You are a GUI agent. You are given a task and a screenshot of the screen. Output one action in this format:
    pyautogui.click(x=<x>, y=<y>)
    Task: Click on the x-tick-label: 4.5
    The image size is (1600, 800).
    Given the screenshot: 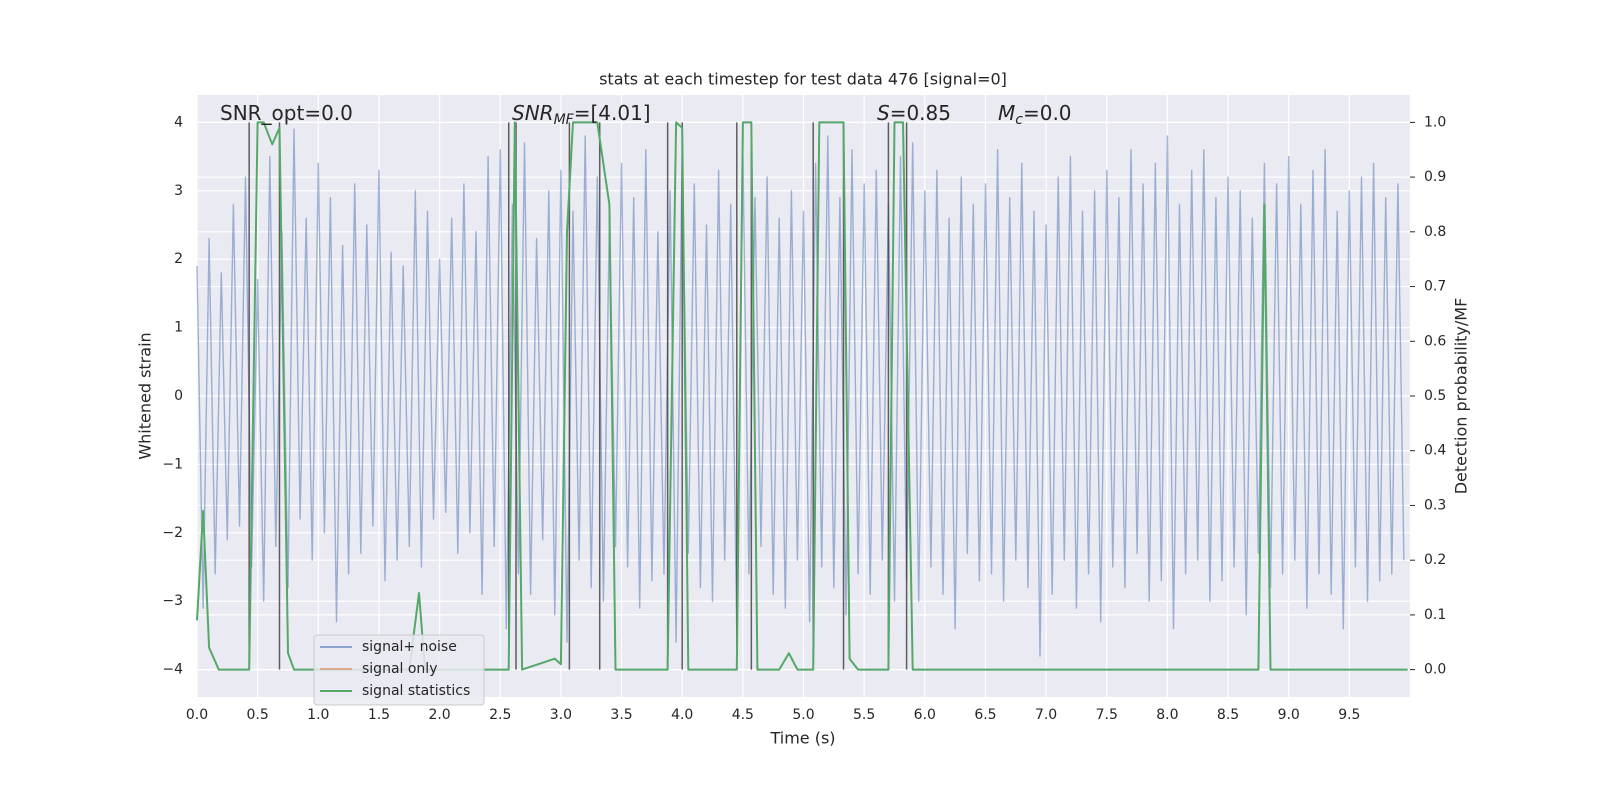 What is the action you would take?
    pyautogui.click(x=743, y=715)
    